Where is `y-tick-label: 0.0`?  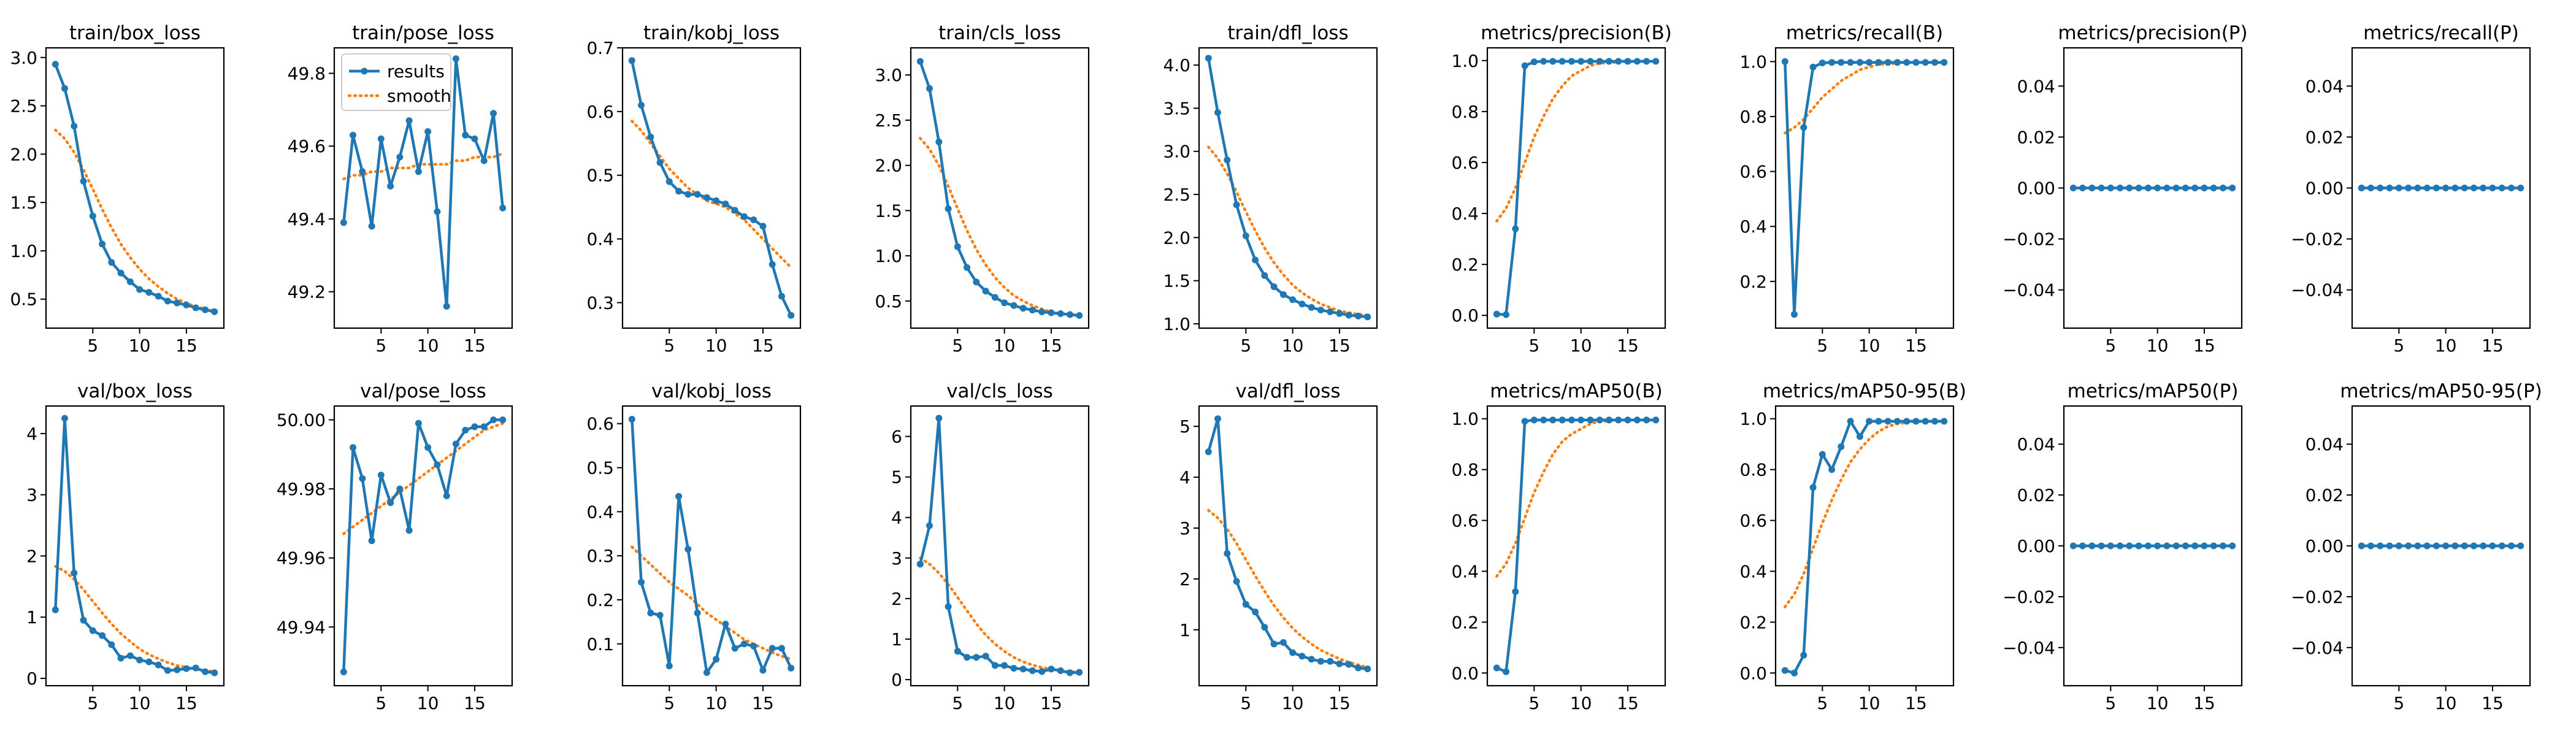 y-tick-label: 0.0 is located at coordinates (1465, 673).